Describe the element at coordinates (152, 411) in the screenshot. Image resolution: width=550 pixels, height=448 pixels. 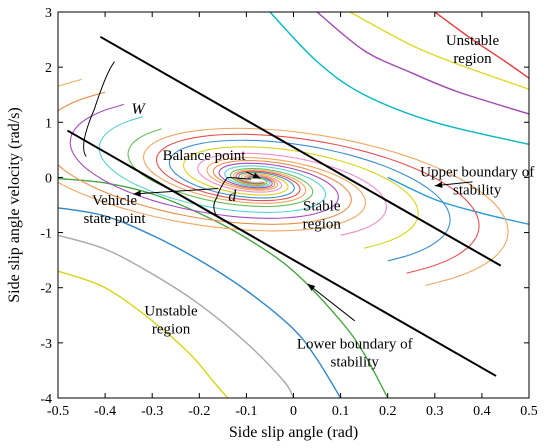
I see `x-tick-label: -0.3` at that location.